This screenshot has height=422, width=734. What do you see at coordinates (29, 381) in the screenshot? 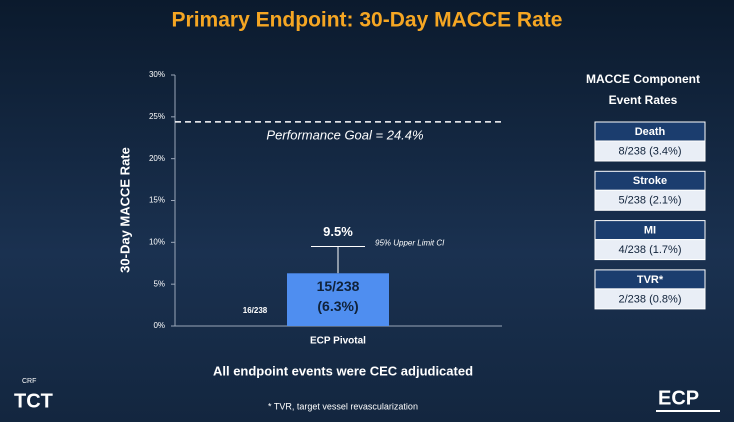
I see `logo-small: CRF` at bounding box center [29, 381].